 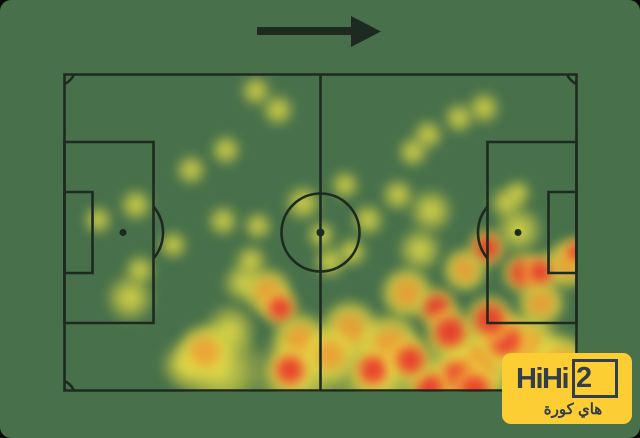 I want to click on left-penalty-arc, so click(x=159, y=233).